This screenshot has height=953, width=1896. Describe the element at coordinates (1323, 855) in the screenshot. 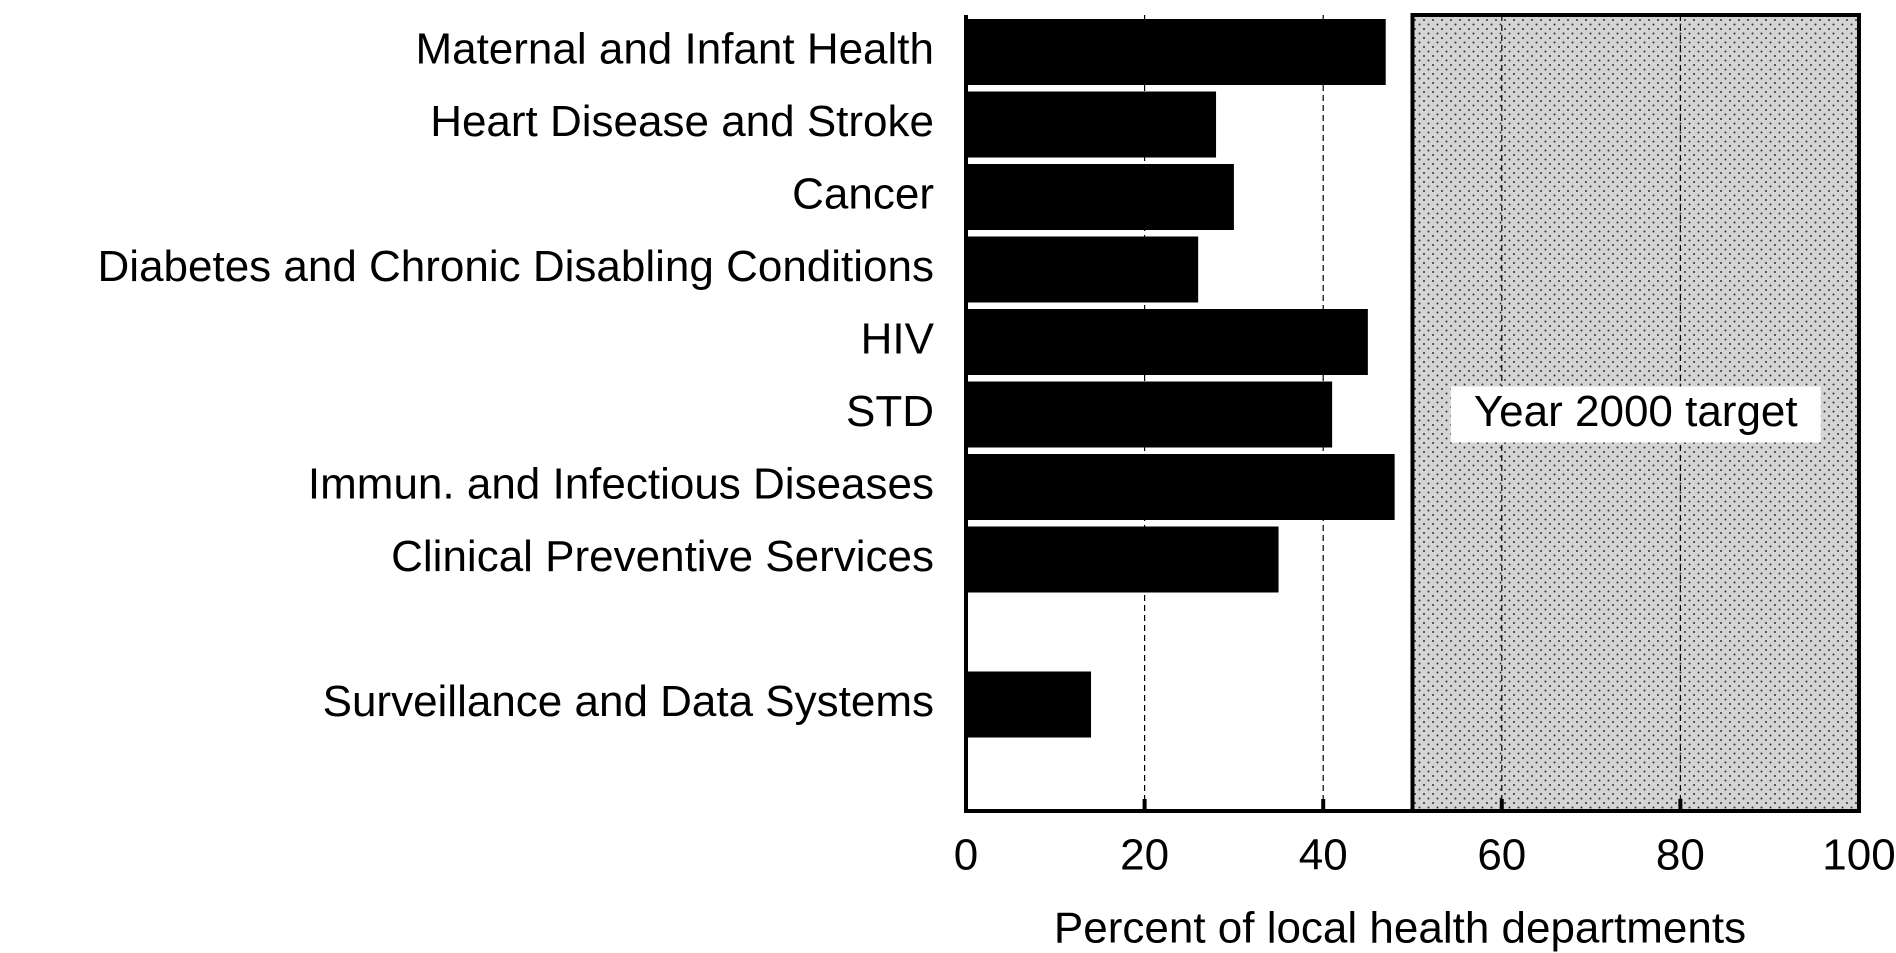

I see `x-tick-label: 40` at that location.